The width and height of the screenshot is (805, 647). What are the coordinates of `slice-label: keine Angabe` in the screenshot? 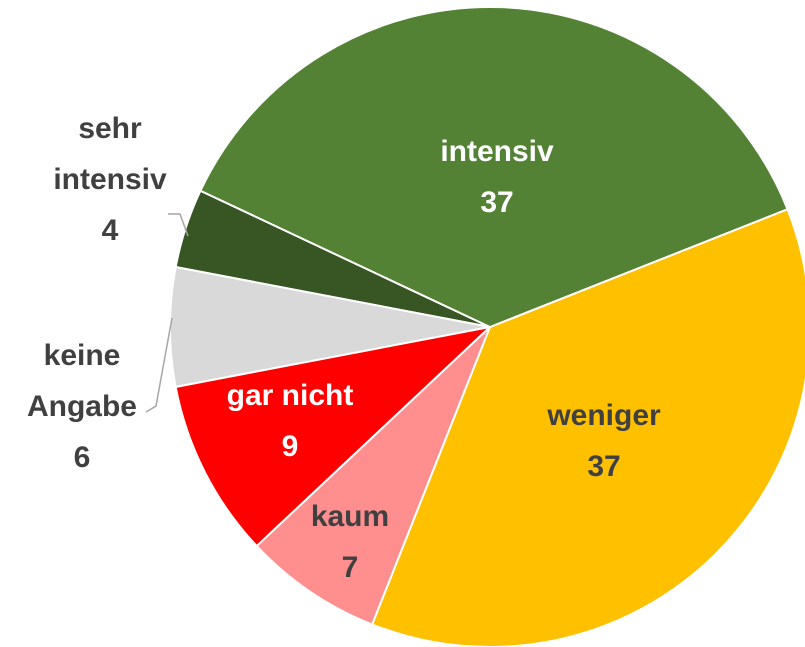 It's located at (82, 381).